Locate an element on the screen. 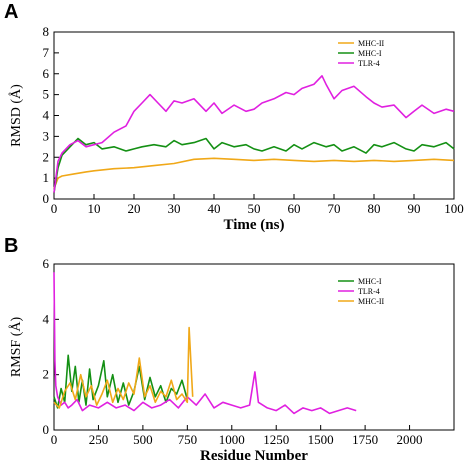 The image size is (474, 460). x-tick-label: 50 is located at coordinates (254, 208).